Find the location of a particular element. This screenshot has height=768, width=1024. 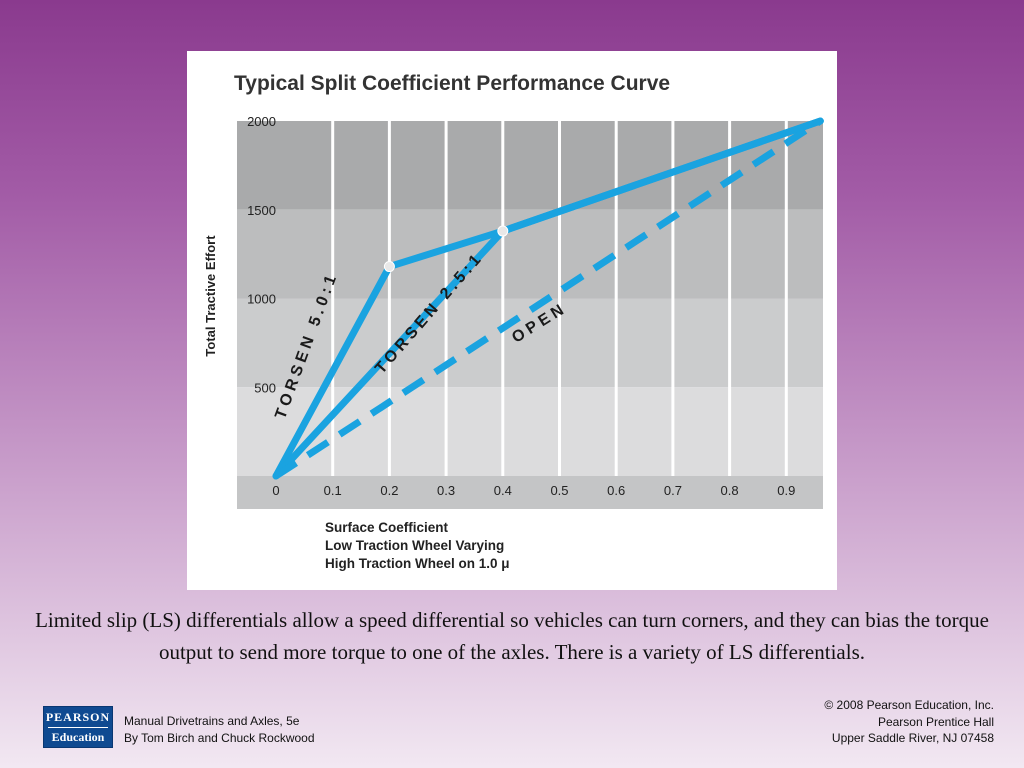

y-tick-label: 2000 is located at coordinates (261, 121).